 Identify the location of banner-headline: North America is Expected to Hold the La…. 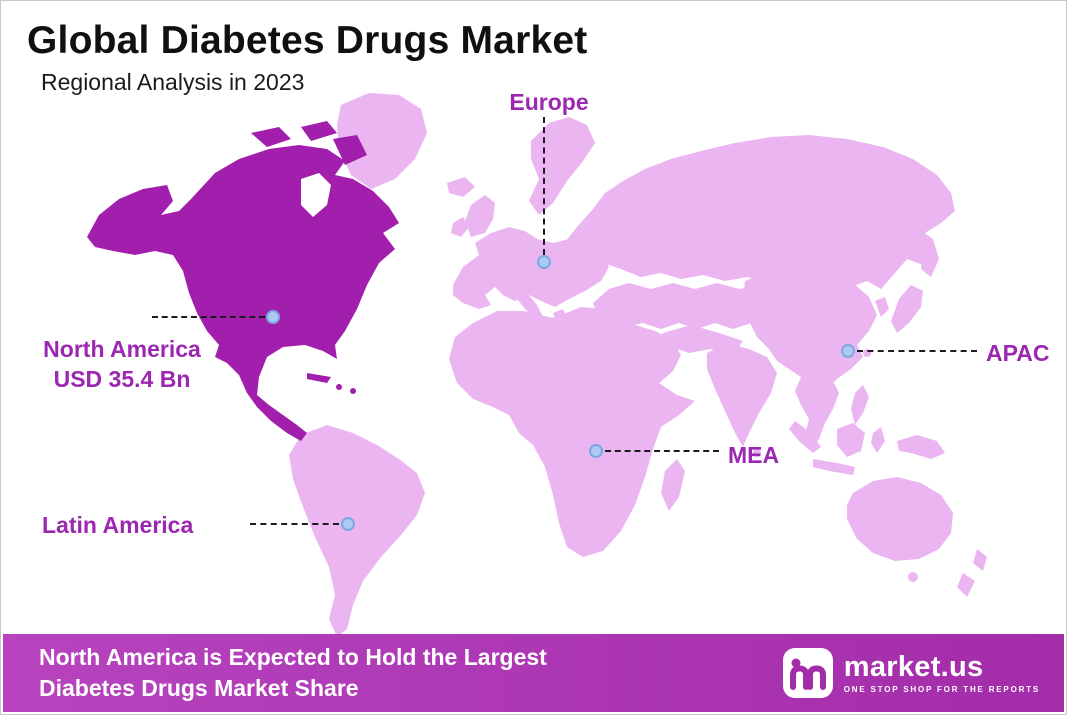
(293, 673).